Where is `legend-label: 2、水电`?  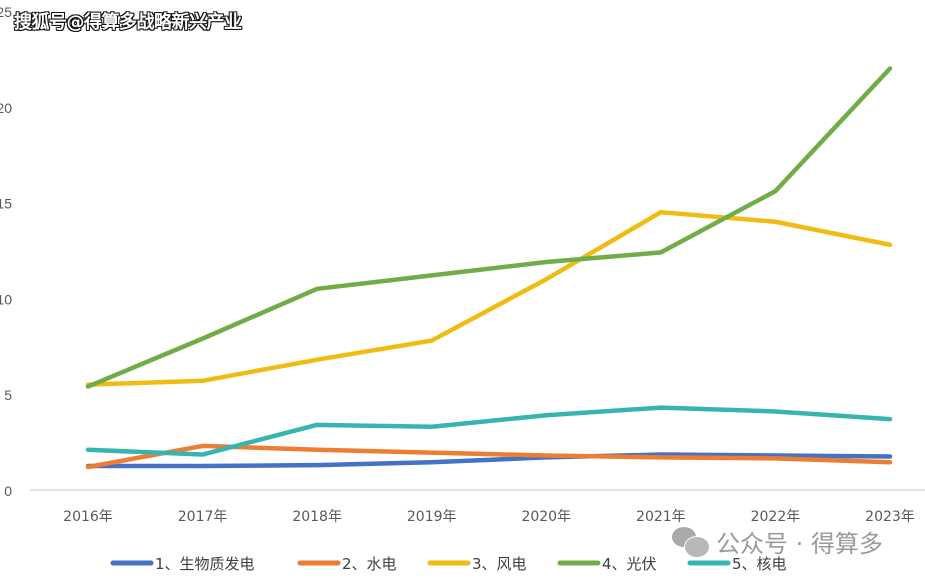
legend-label: 2、水电 is located at coordinates (369, 564).